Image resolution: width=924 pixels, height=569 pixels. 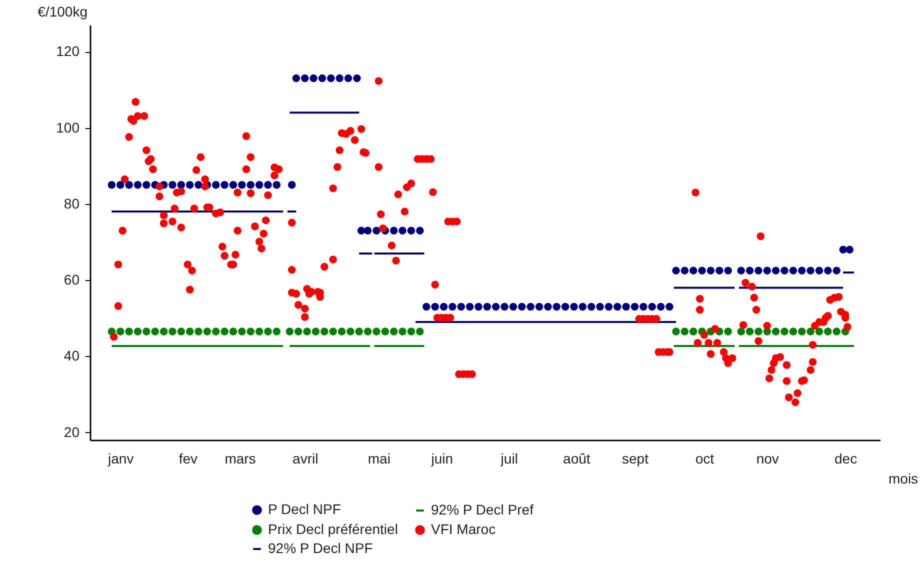 I want to click on legend-label: Prix Decl préférentiel, so click(x=333, y=529).